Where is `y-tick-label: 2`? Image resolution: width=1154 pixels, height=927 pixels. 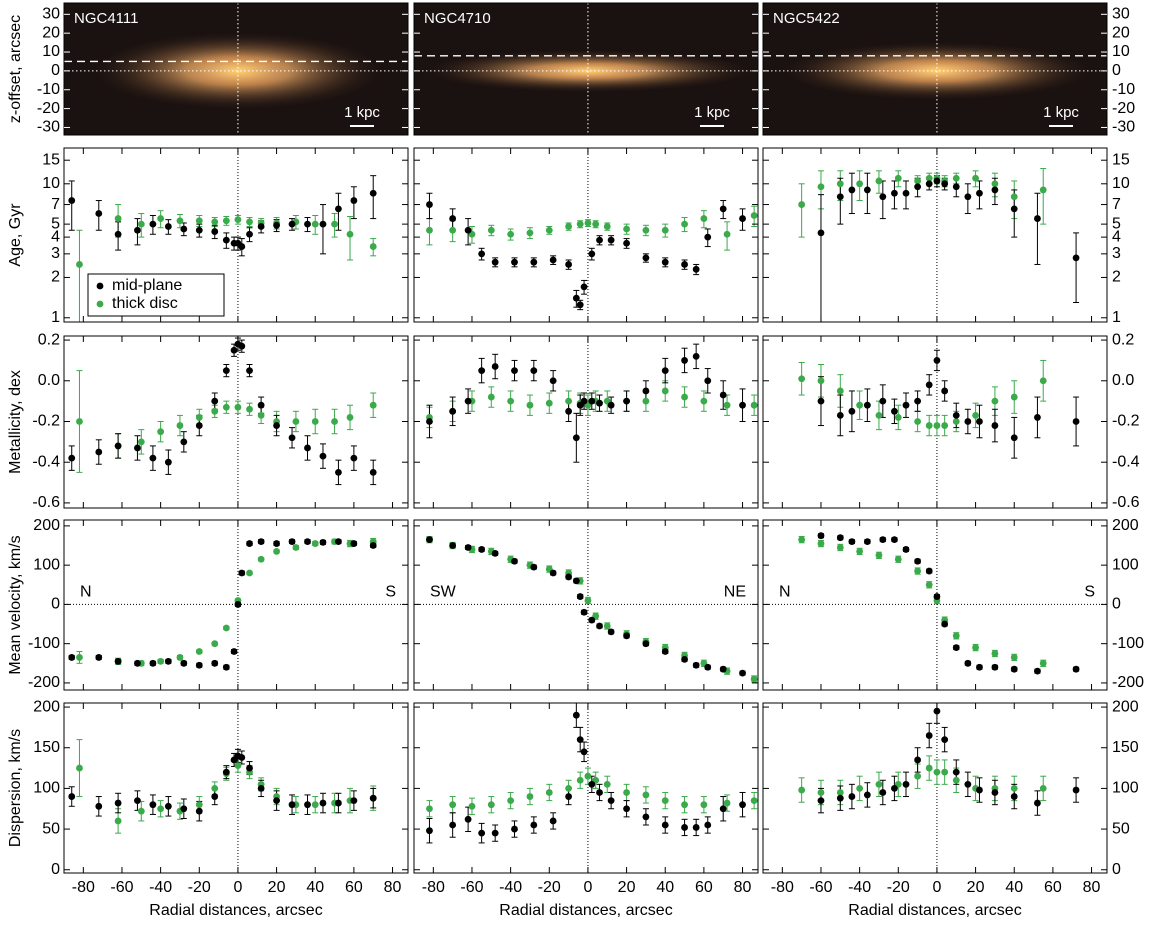
y-tick-label: 2 is located at coordinates (55, 277).